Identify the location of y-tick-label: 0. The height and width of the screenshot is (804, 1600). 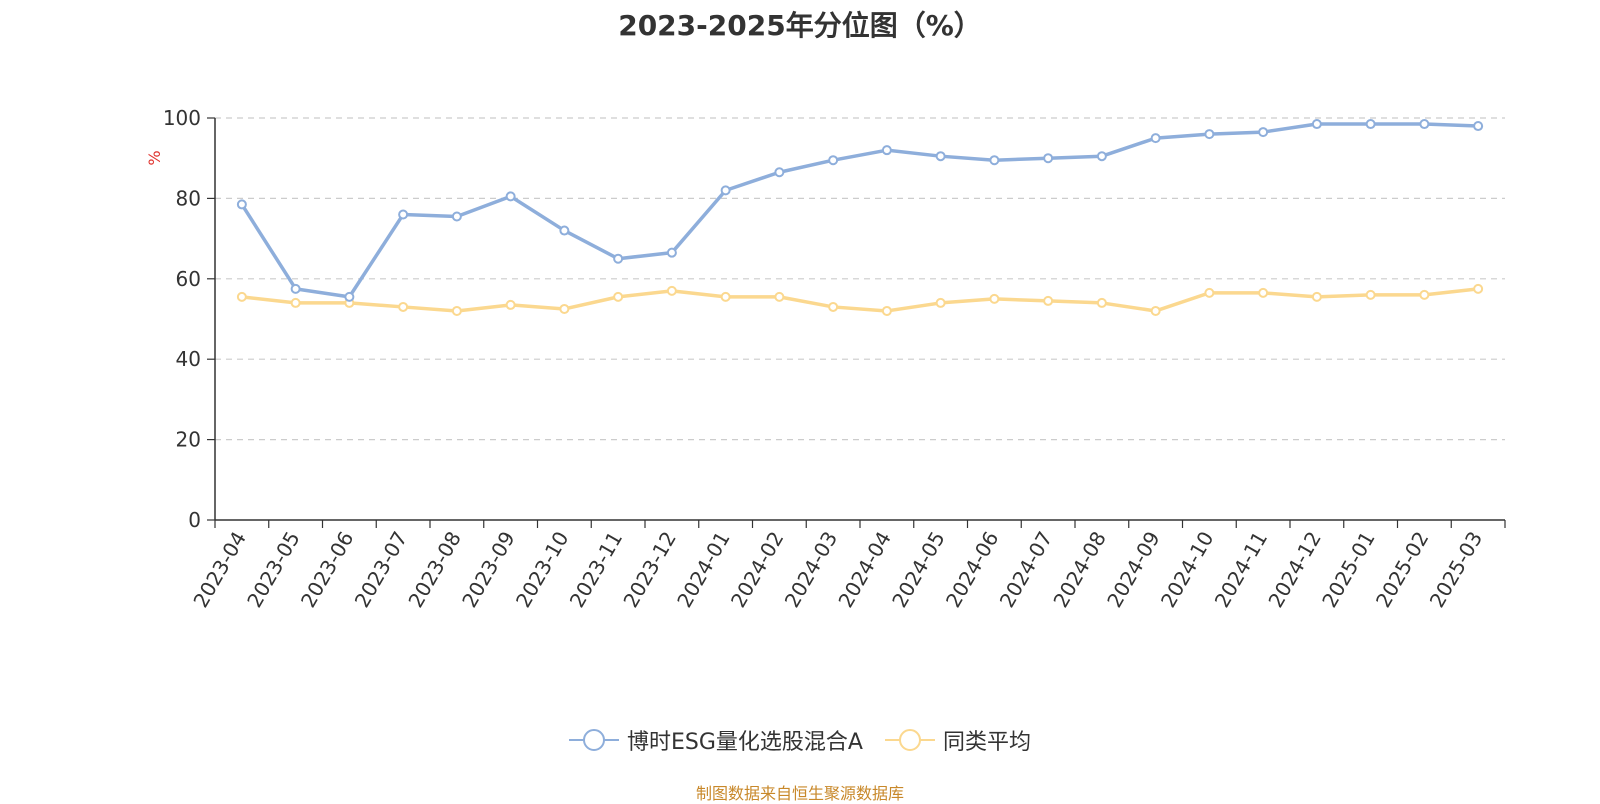
(194, 520).